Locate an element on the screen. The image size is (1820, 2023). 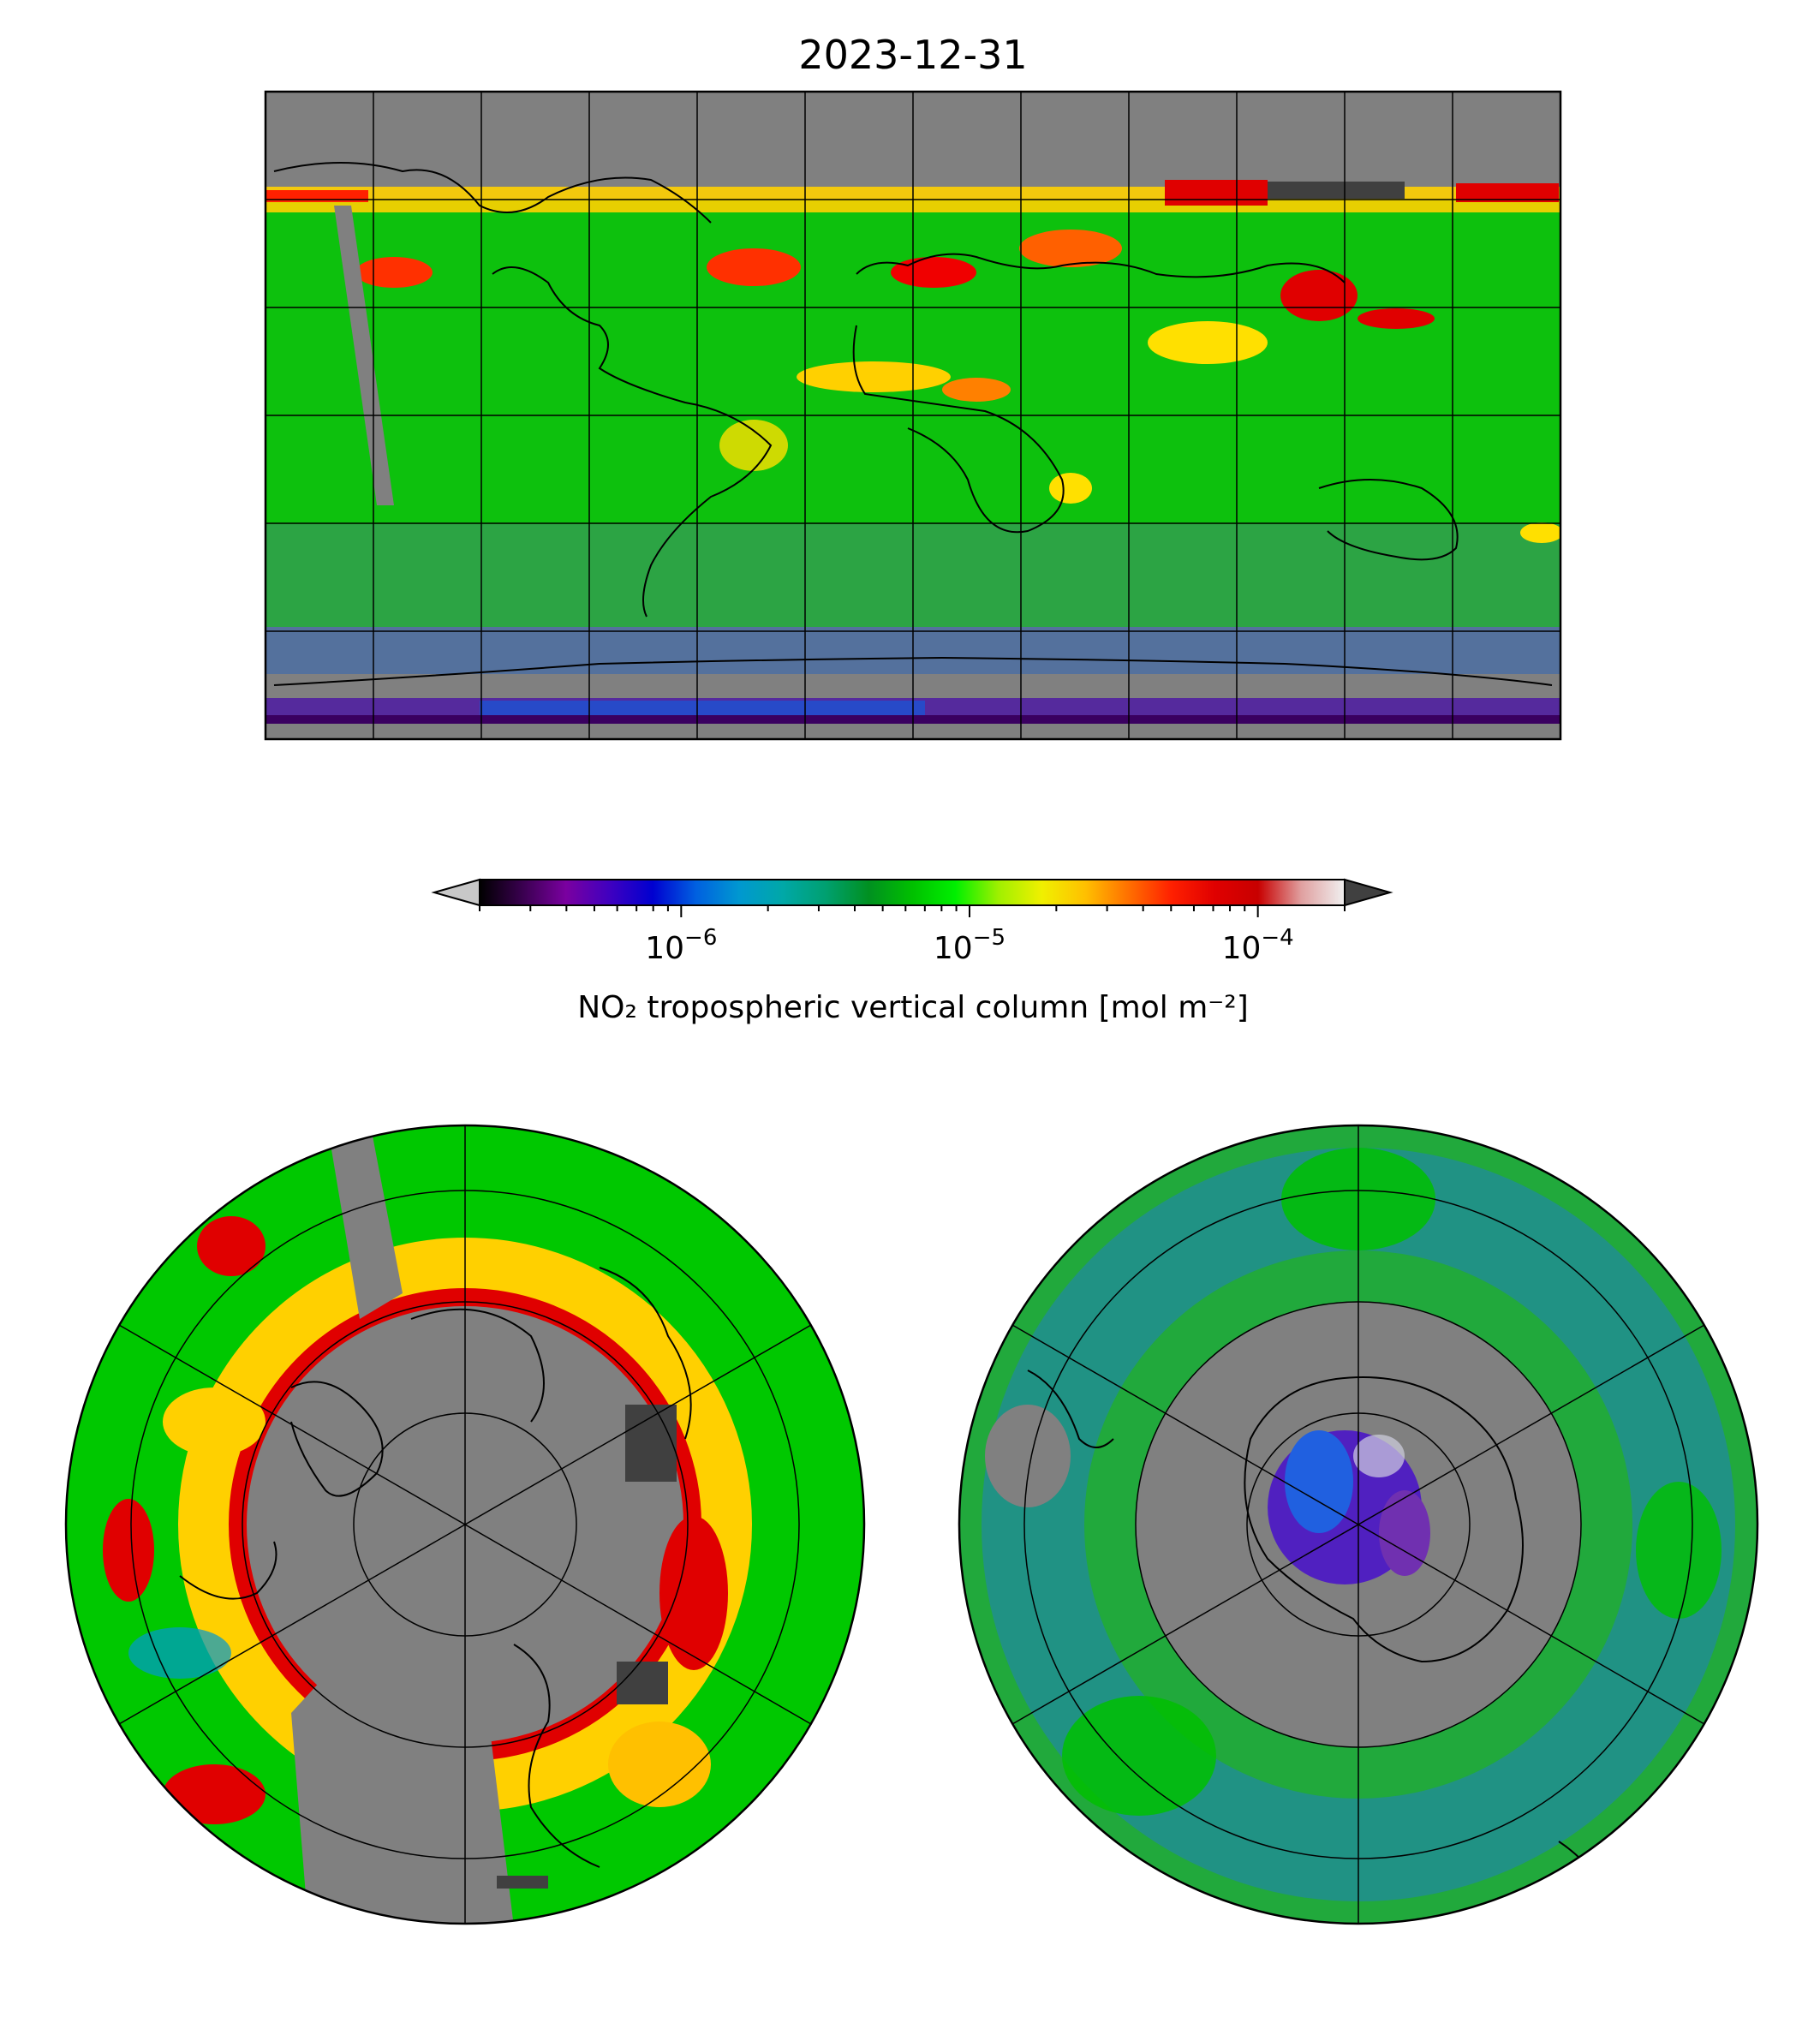
colorbar-tick-label: 10⁻⁶ is located at coordinates (681, 946).